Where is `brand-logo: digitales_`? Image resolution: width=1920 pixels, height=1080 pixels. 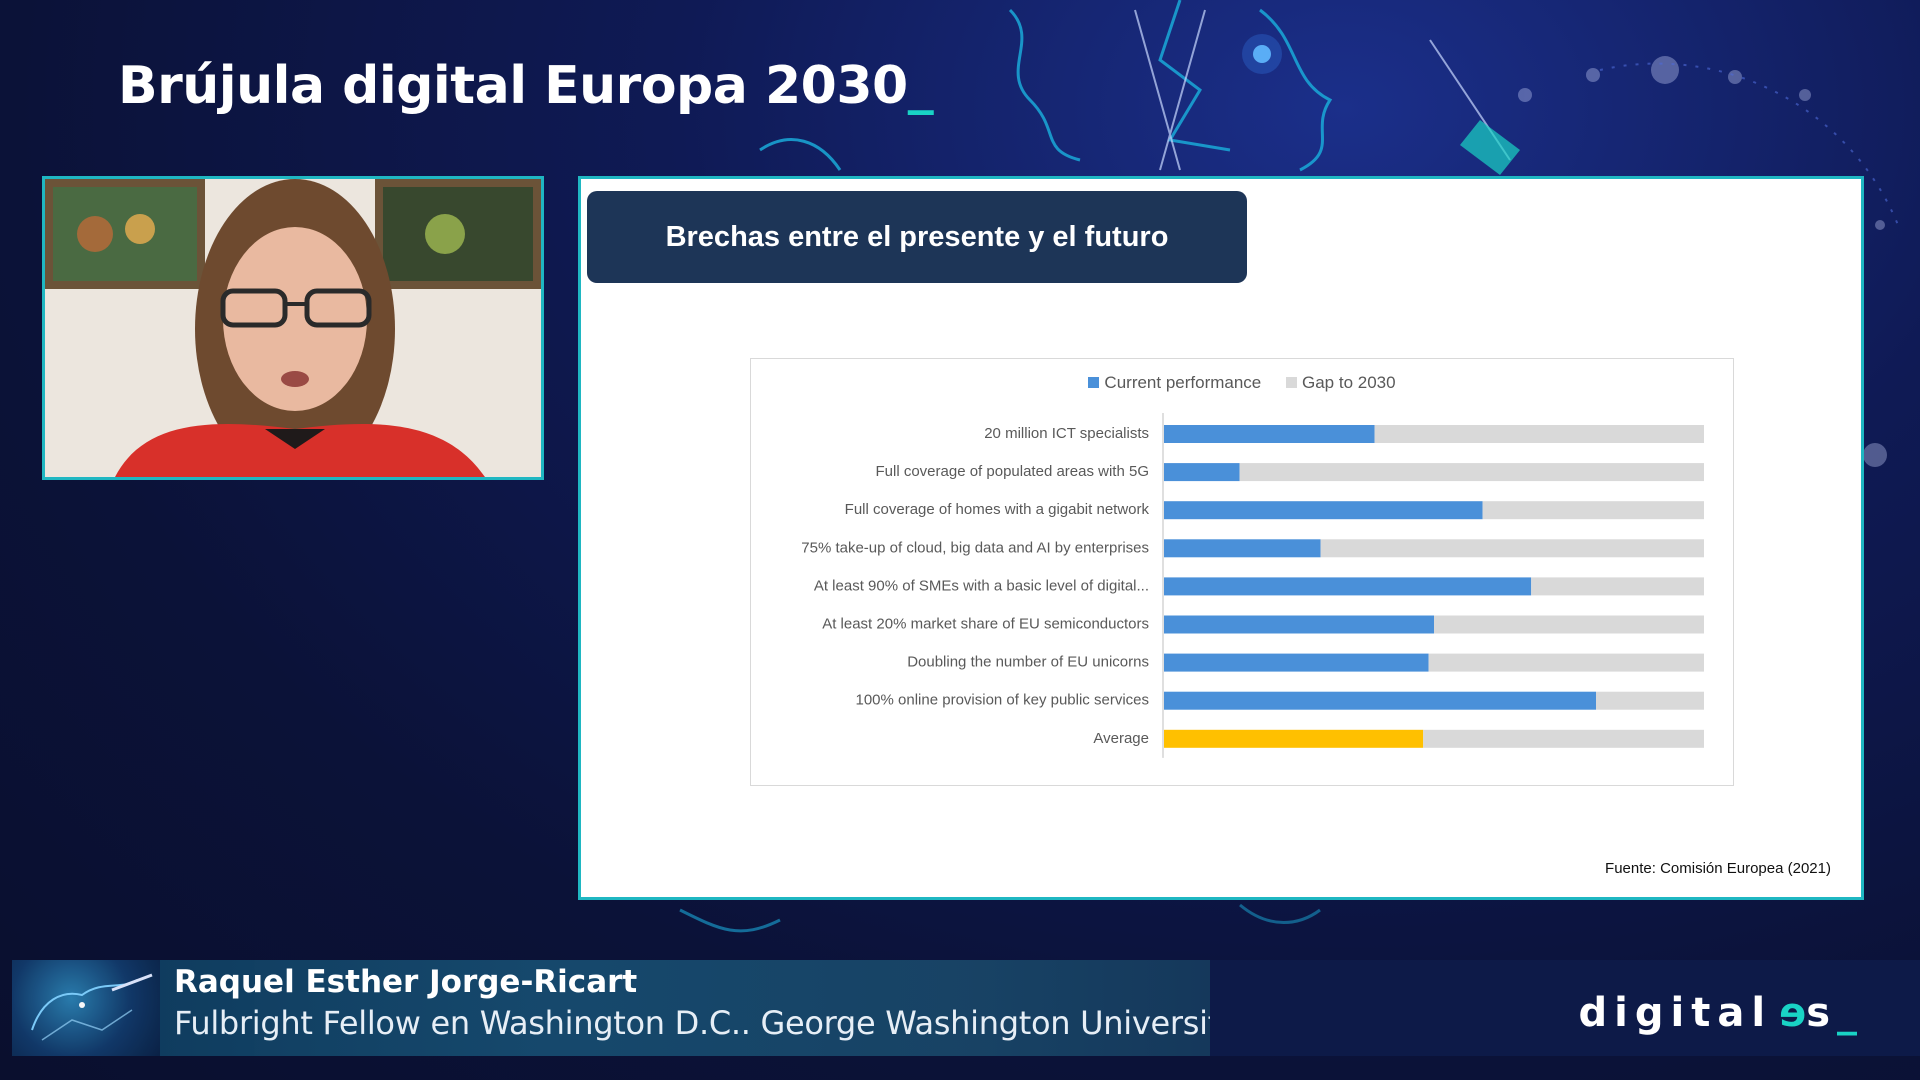 brand-logo: digitales_ is located at coordinates (1721, 1013).